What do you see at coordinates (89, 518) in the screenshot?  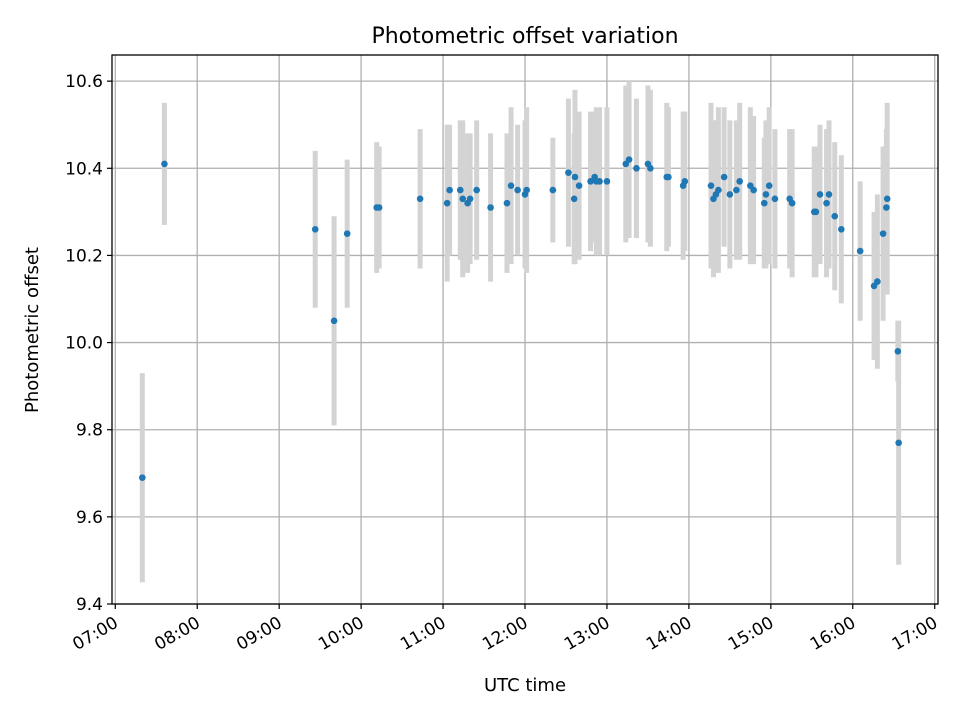 I see `y-tick-label: 9.6` at bounding box center [89, 518].